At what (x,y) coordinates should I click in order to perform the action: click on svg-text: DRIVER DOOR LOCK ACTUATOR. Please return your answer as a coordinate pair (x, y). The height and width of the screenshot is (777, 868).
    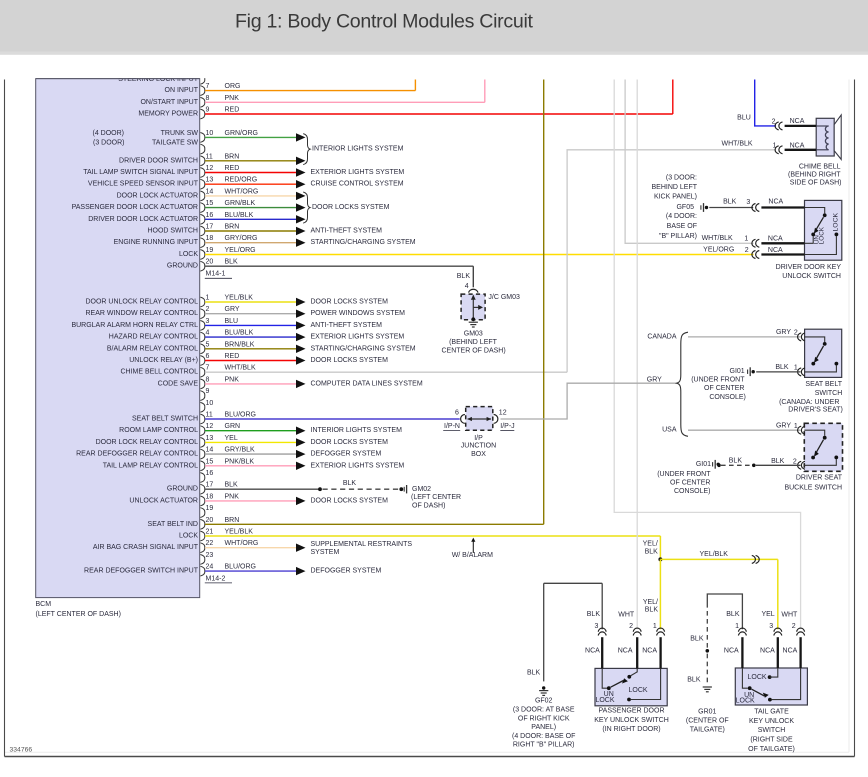
    Looking at the image, I should click on (143, 219).